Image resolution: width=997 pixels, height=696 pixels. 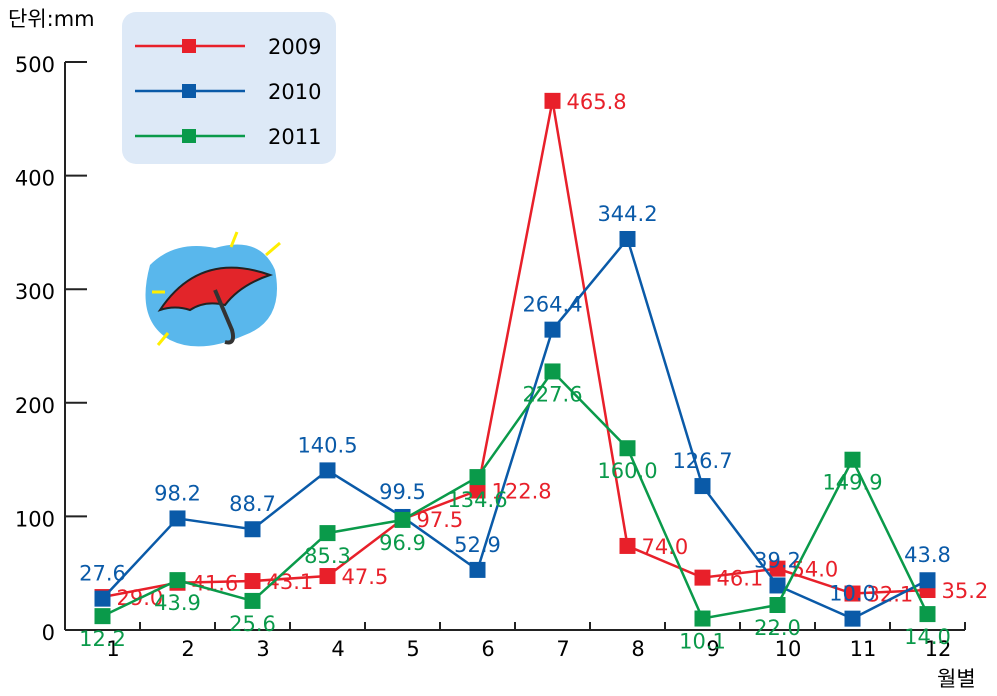 I want to click on legend-box, so click(x=229, y=88).